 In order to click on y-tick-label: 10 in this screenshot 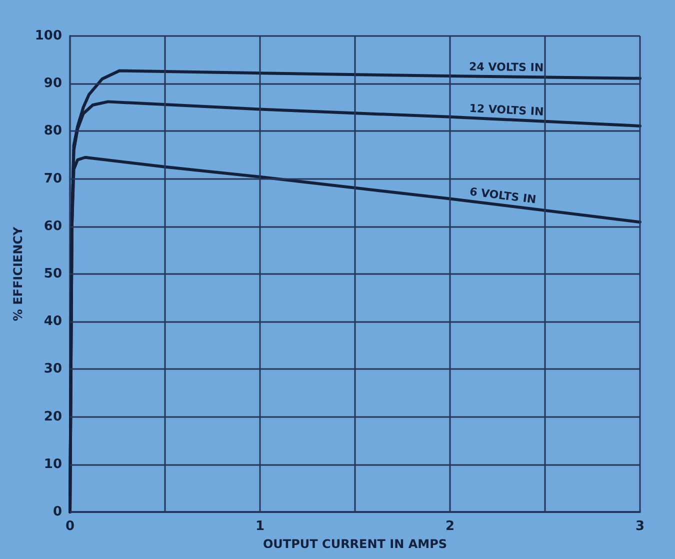, I will do `click(53, 464)`.